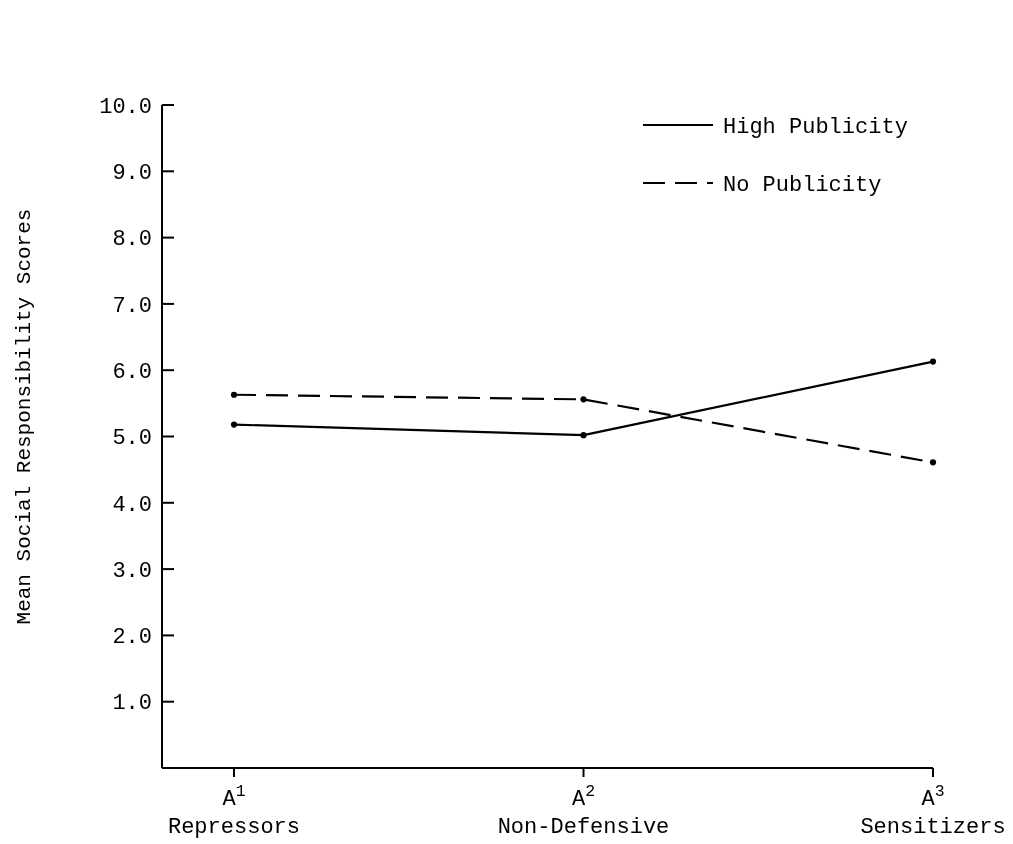 Image resolution: width=1013 pixels, height=844 pixels. What do you see at coordinates (132, 173) in the screenshot?
I see `y-tick-label: 9.0` at bounding box center [132, 173].